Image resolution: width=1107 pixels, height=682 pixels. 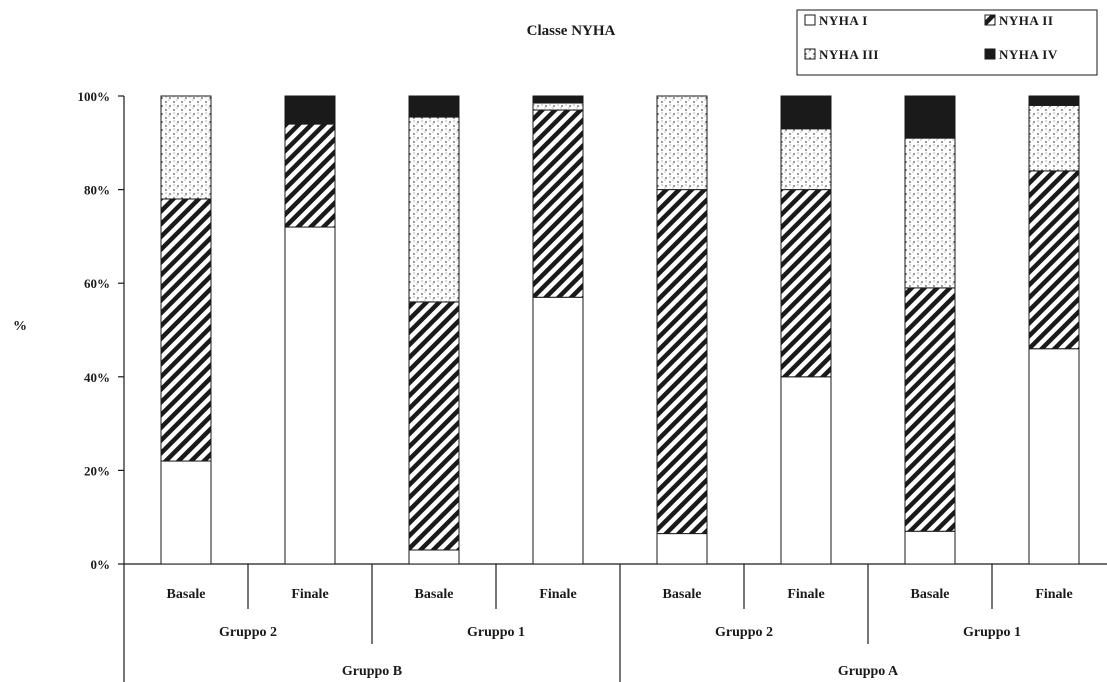 I want to click on legend: NYHA I NYHA II NYHA III NYHA IV, so click(x=947, y=42).